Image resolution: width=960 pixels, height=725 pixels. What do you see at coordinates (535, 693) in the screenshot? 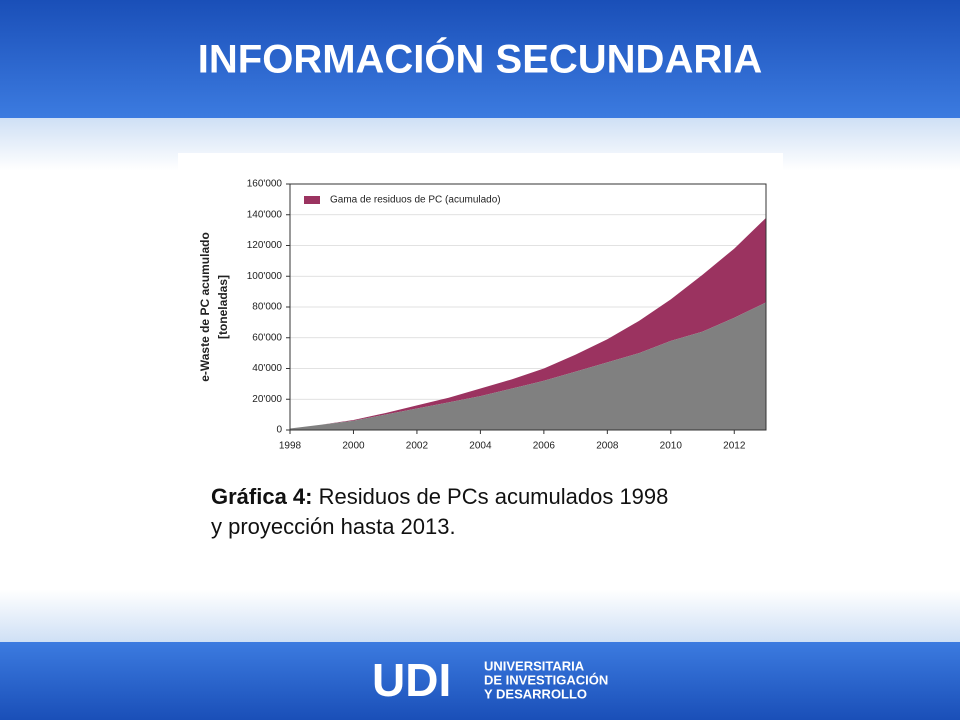
I see `footer-line: Y DESARROLLO` at bounding box center [535, 693].